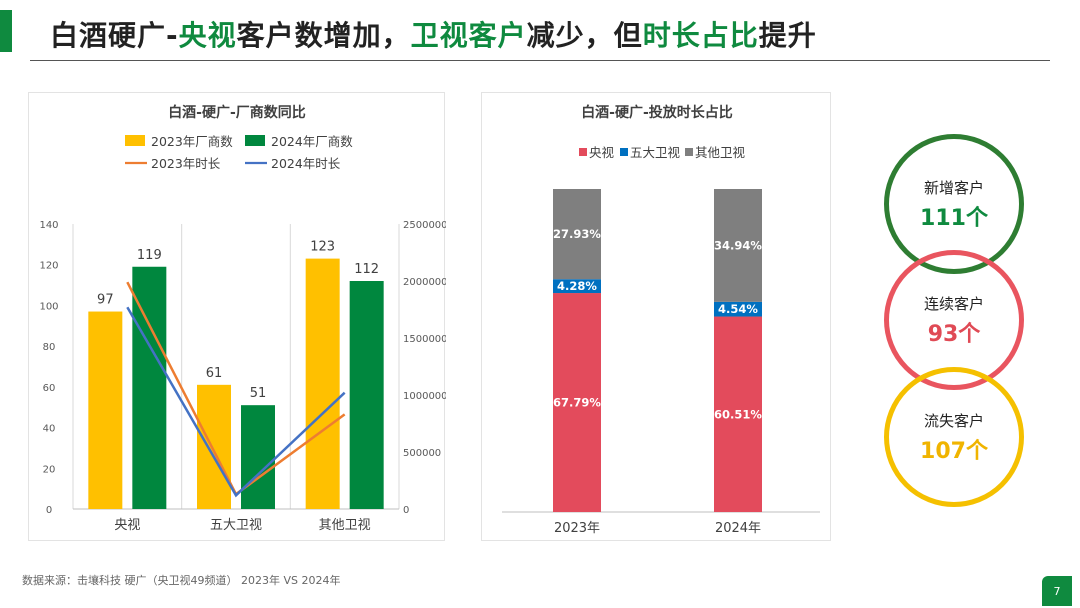  Describe the element at coordinates (953, 187) in the screenshot. I see `kpi-new-customers-label: 新增客户` at that location.